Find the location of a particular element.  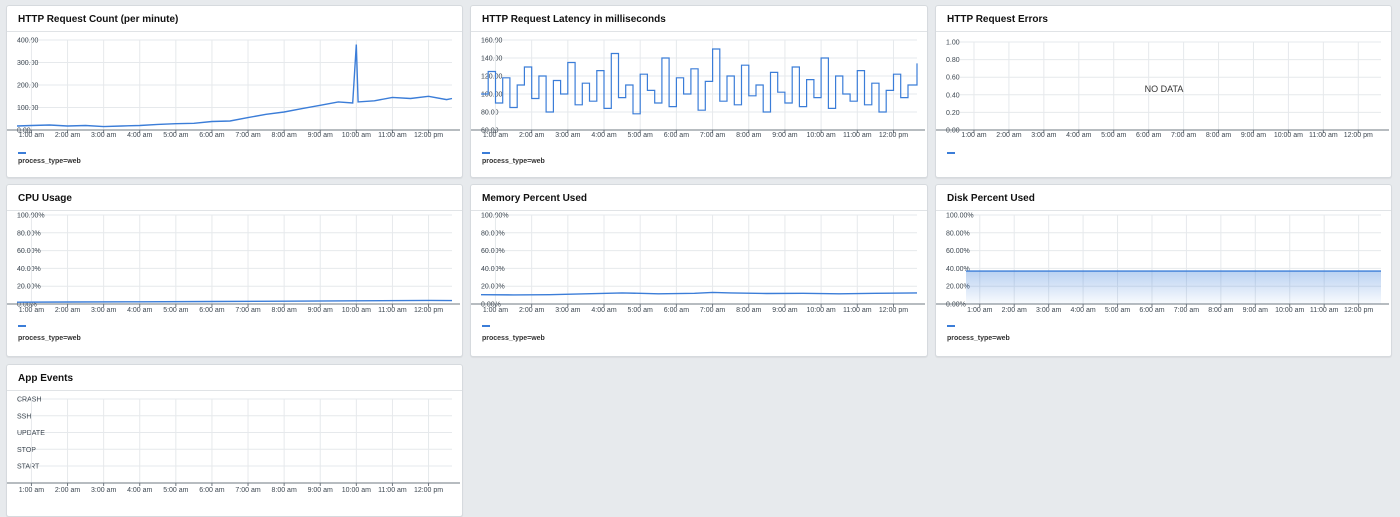

panel-title: App Events is located at coordinates (46, 378).